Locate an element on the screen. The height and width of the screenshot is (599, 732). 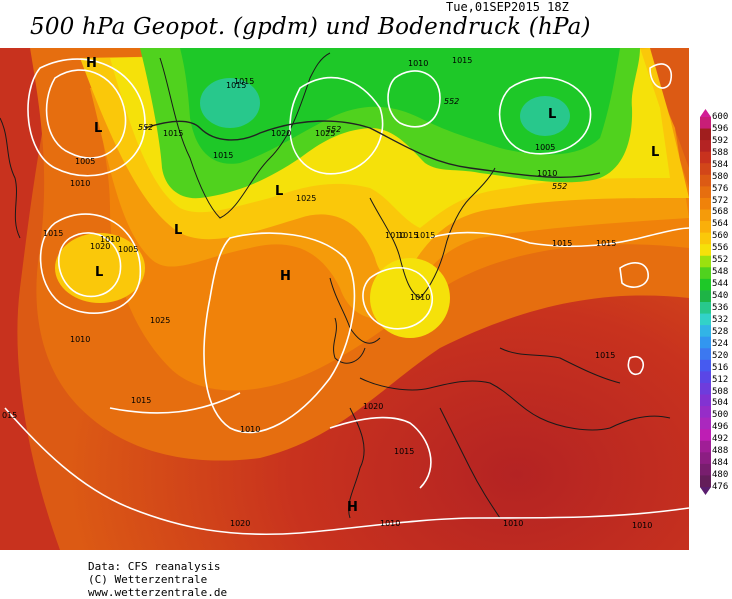
colorbar-tick-label: 600 is located at coordinates (720, 117).